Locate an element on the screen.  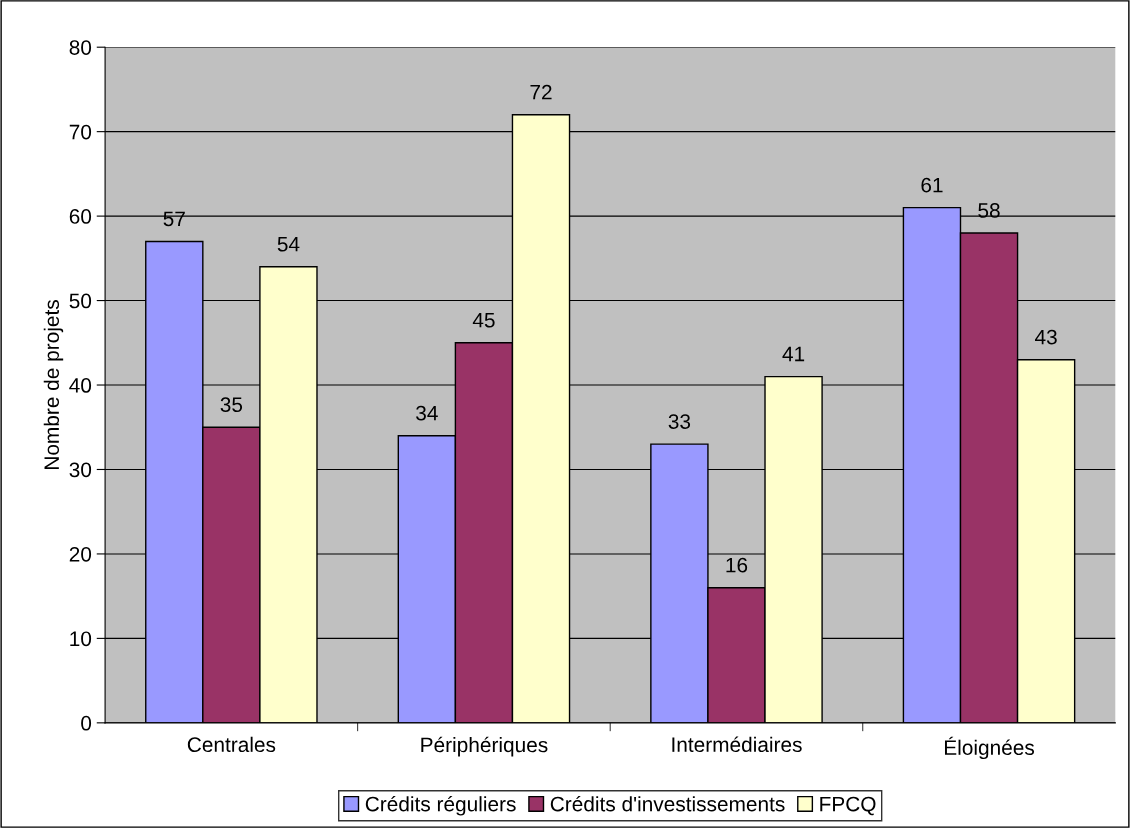
x-tick-label: Périphériques is located at coordinates (484, 746).